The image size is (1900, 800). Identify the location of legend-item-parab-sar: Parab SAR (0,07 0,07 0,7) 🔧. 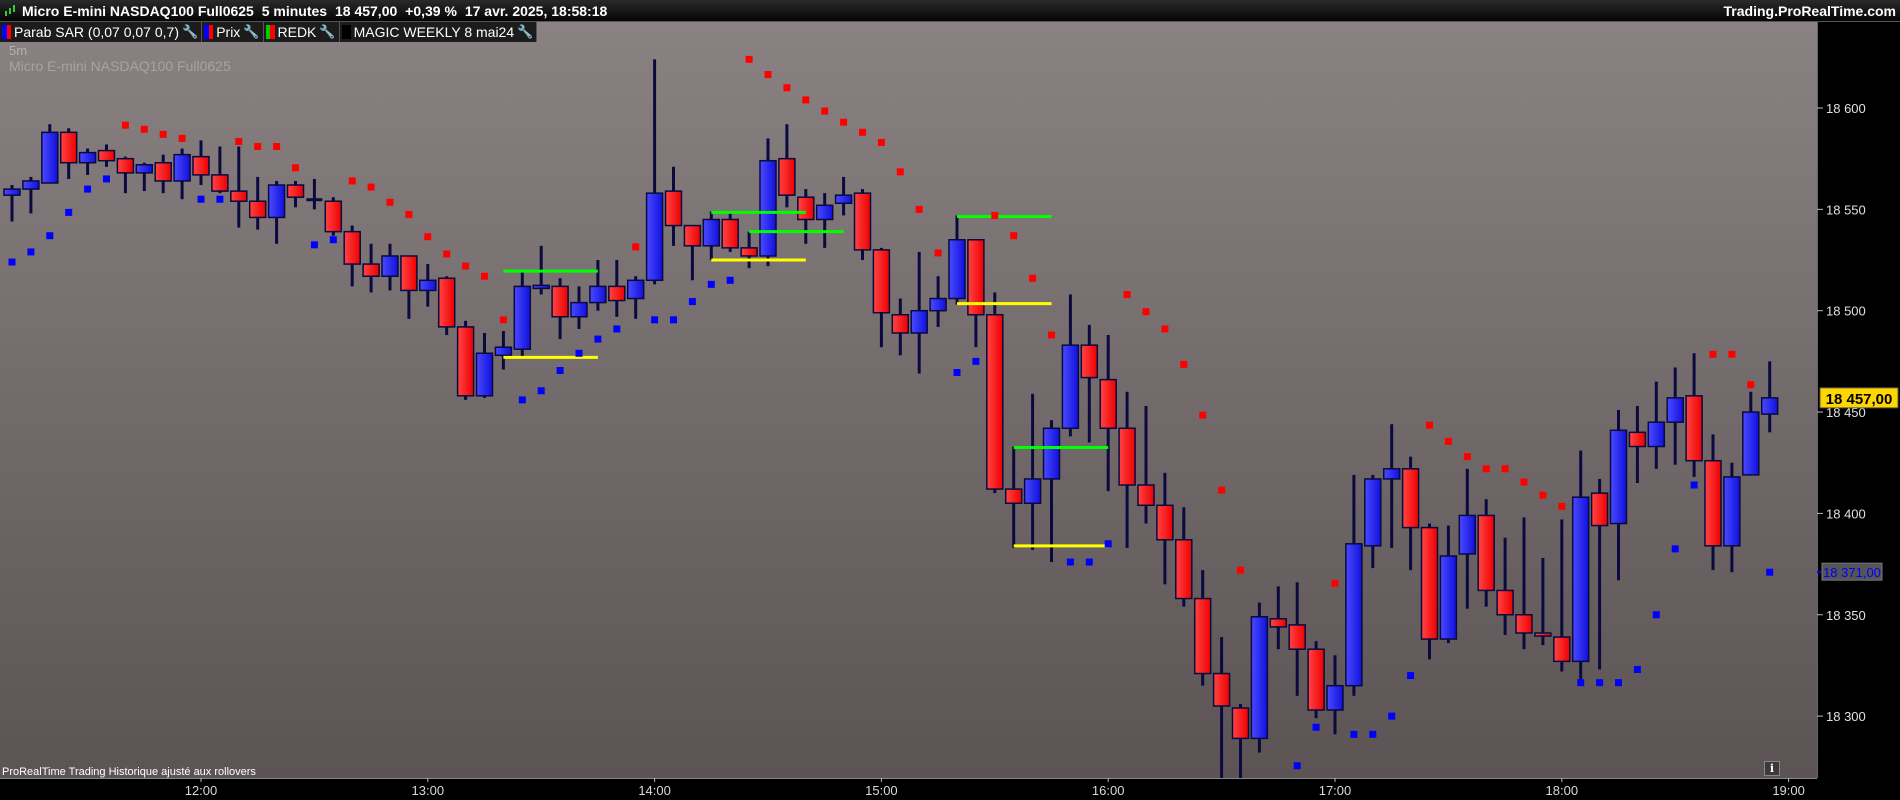
(101, 32).